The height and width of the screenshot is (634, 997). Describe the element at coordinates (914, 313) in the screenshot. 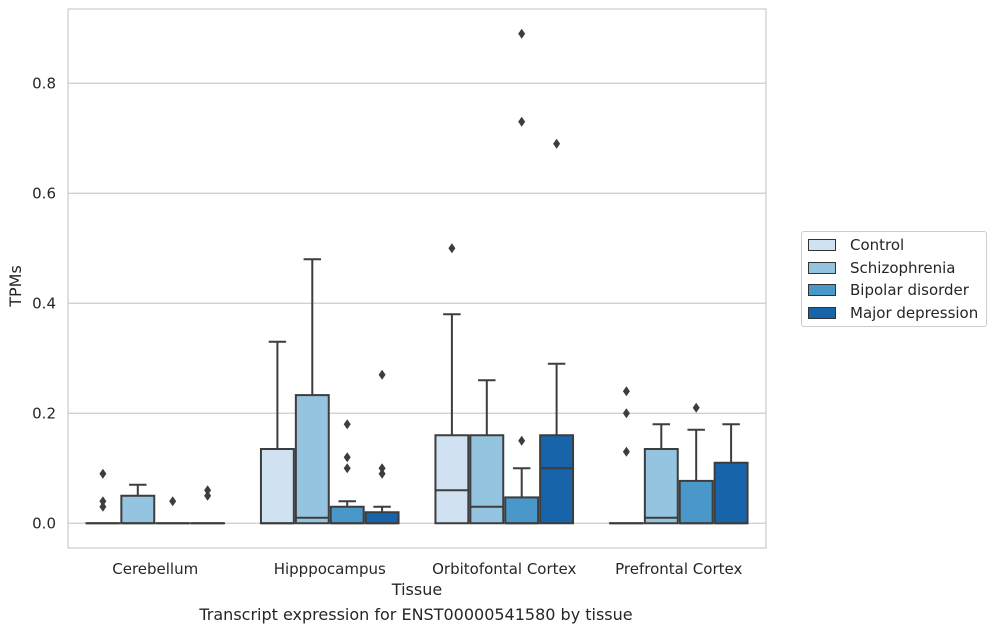

I see `legend-label-major-depression: Major depression` at that location.